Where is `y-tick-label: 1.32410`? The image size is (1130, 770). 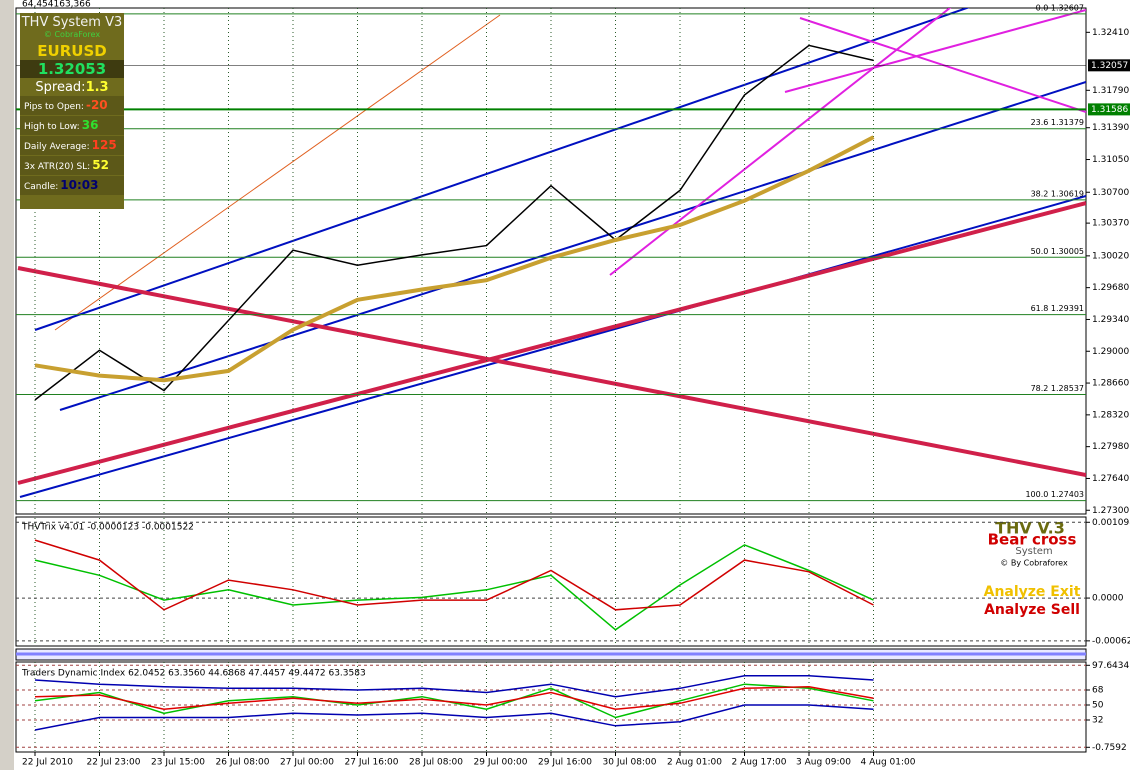
y-tick-label: 1.32410 is located at coordinates (1110, 33).